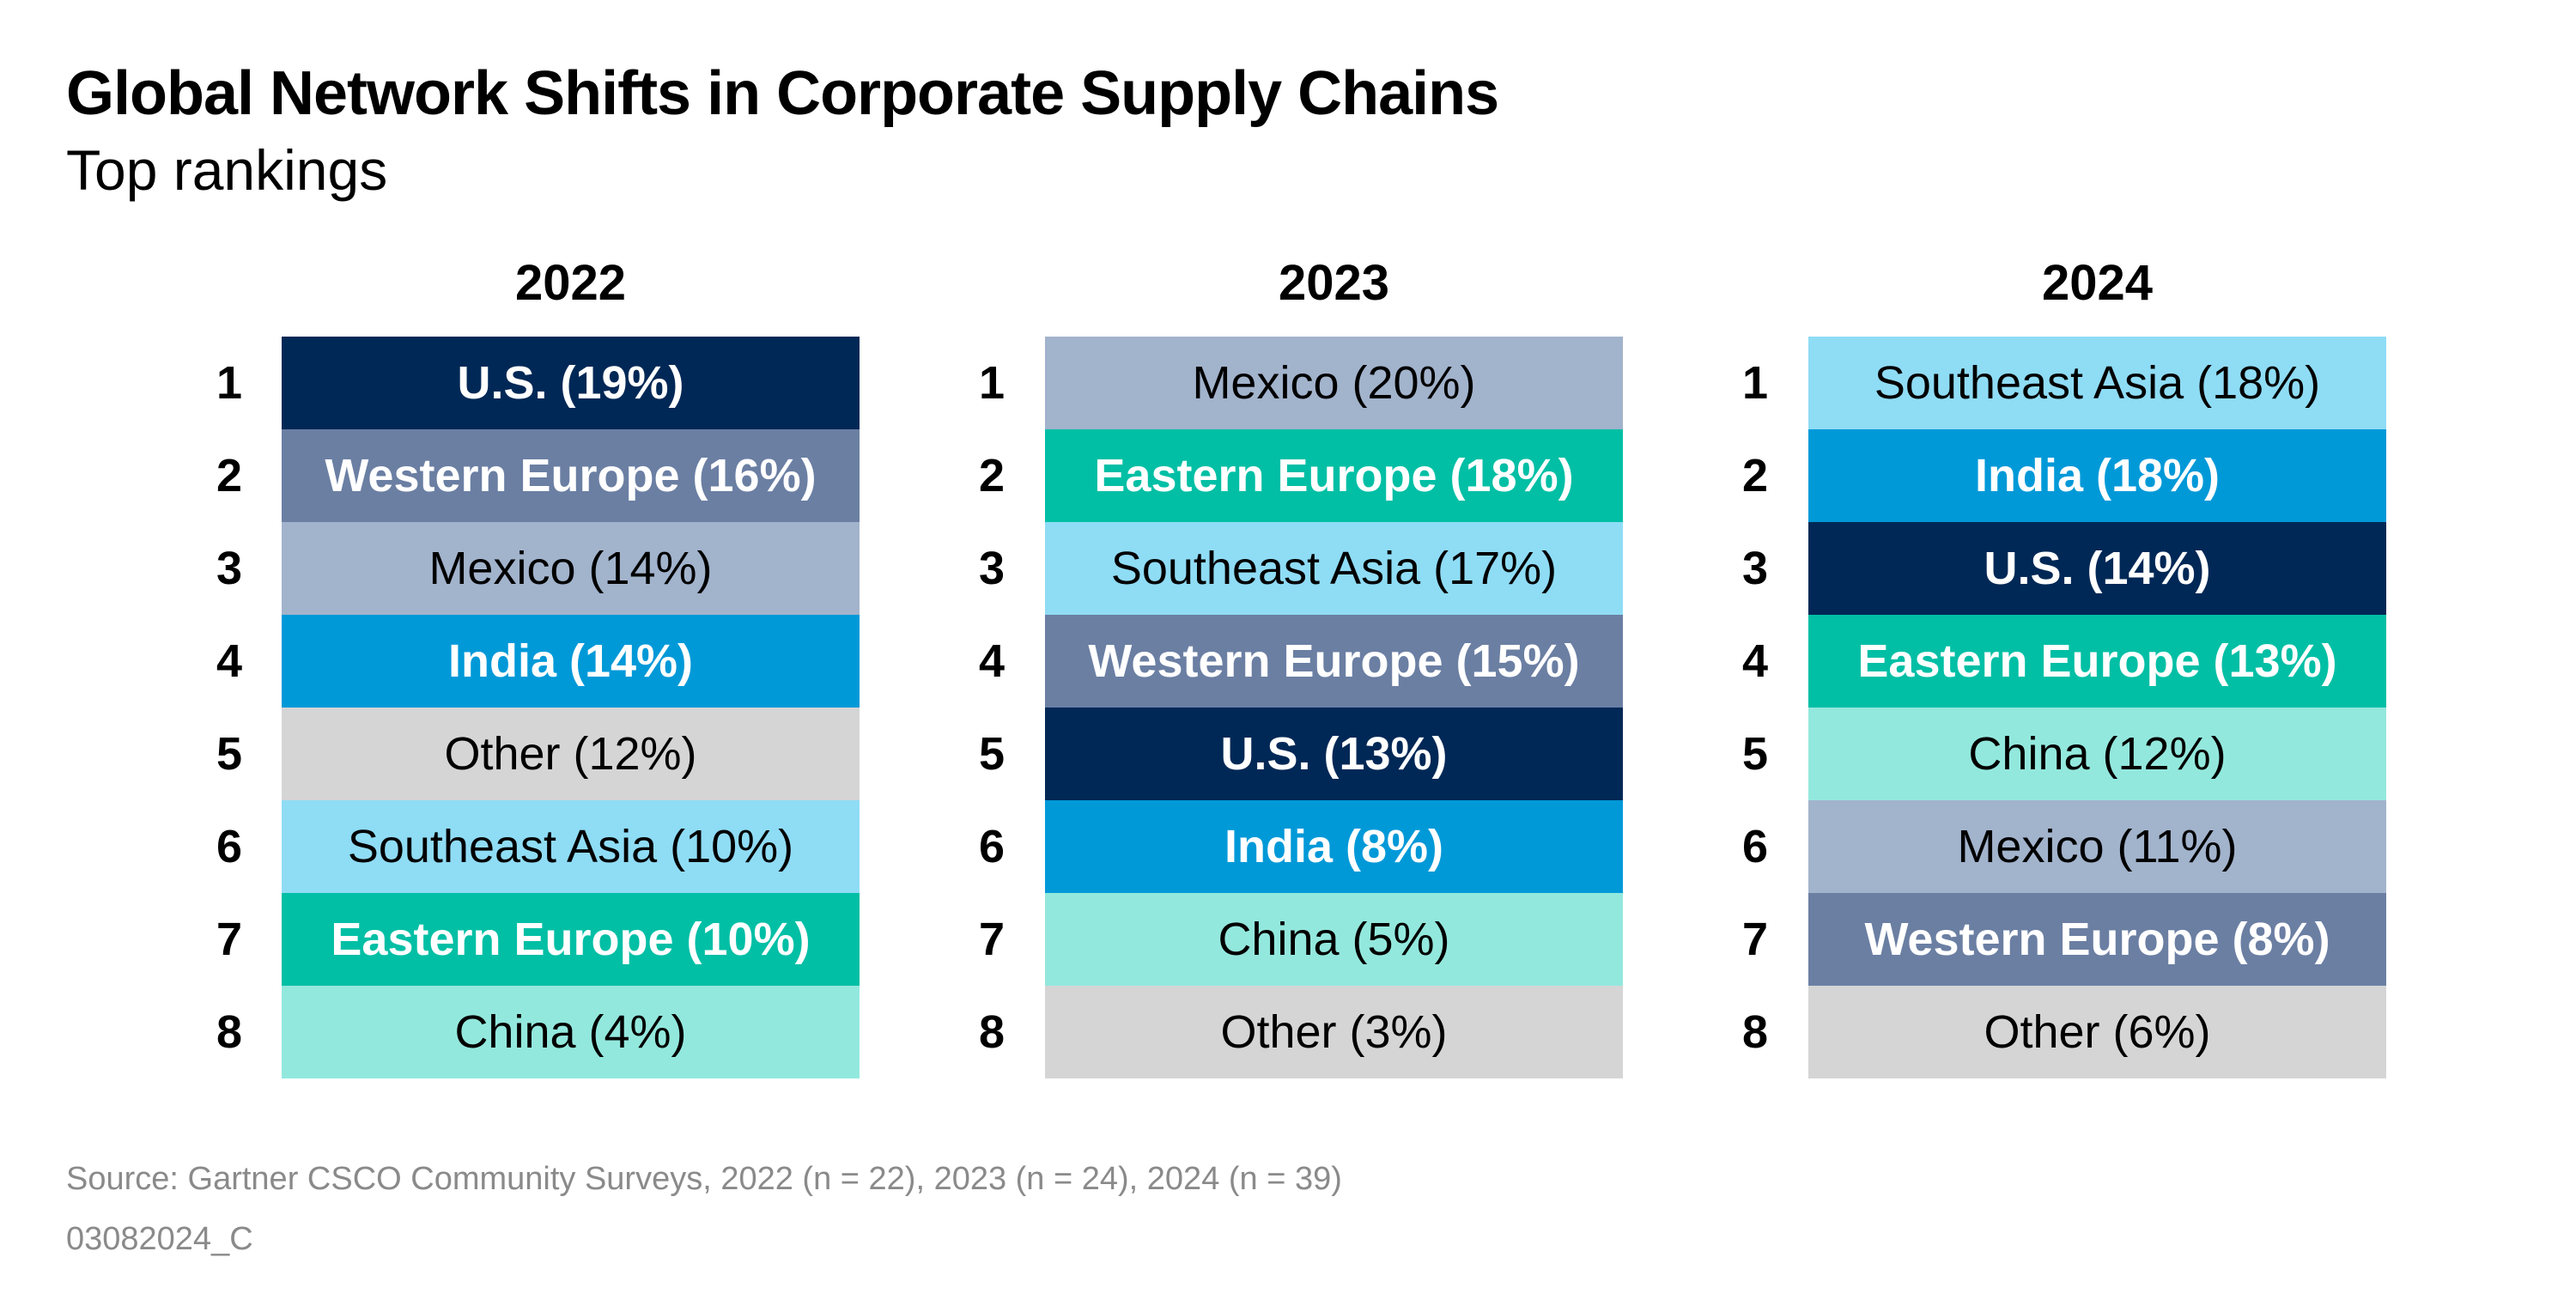 Image resolution: width=2576 pixels, height=1306 pixels. What do you see at coordinates (1334, 939) in the screenshot?
I see `ranking-cell: China (5%)` at bounding box center [1334, 939].